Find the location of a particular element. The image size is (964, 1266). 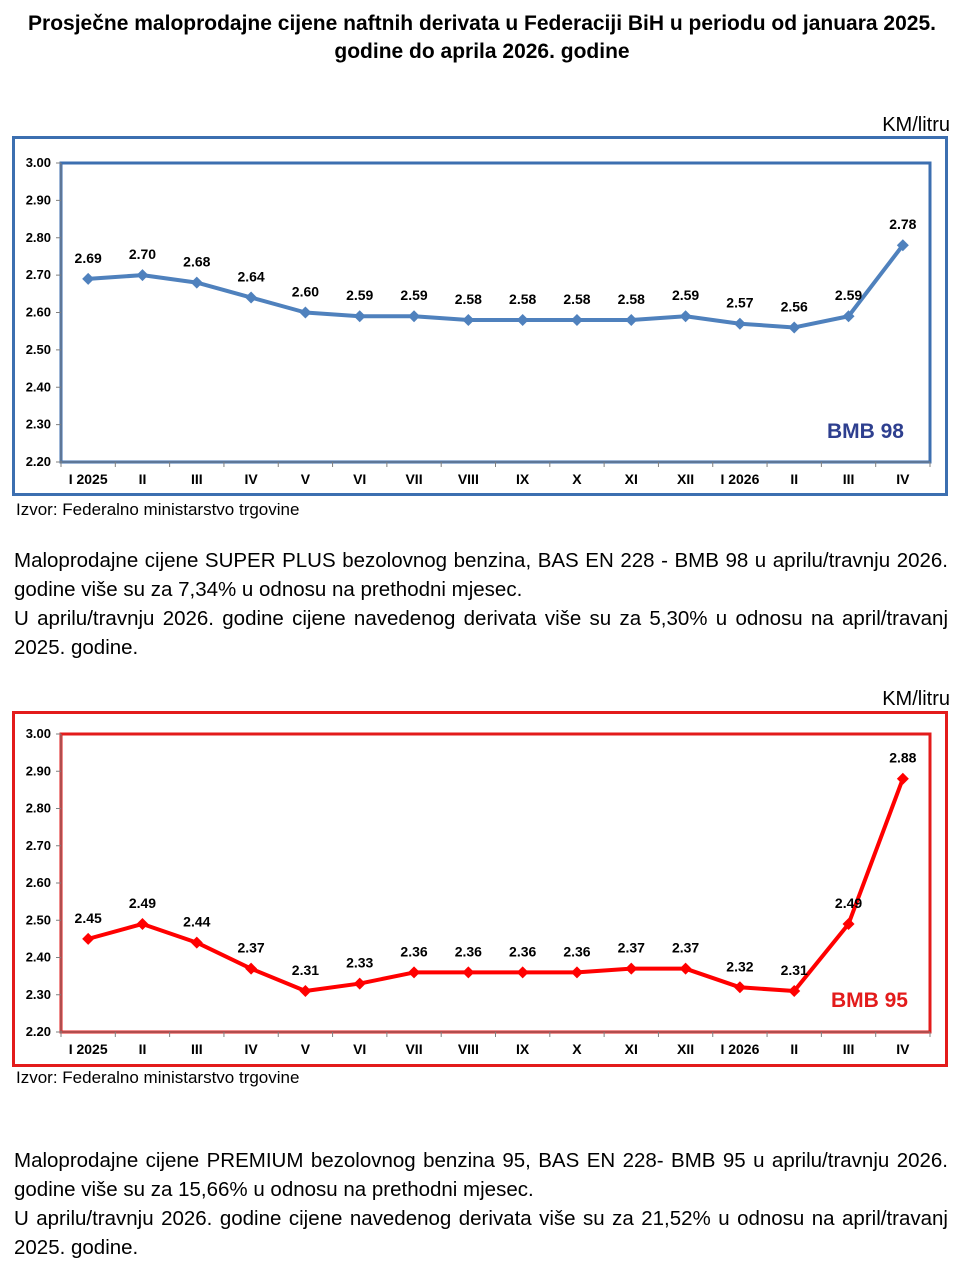

unit-label-2: KM/litru is located at coordinates (916, 699).